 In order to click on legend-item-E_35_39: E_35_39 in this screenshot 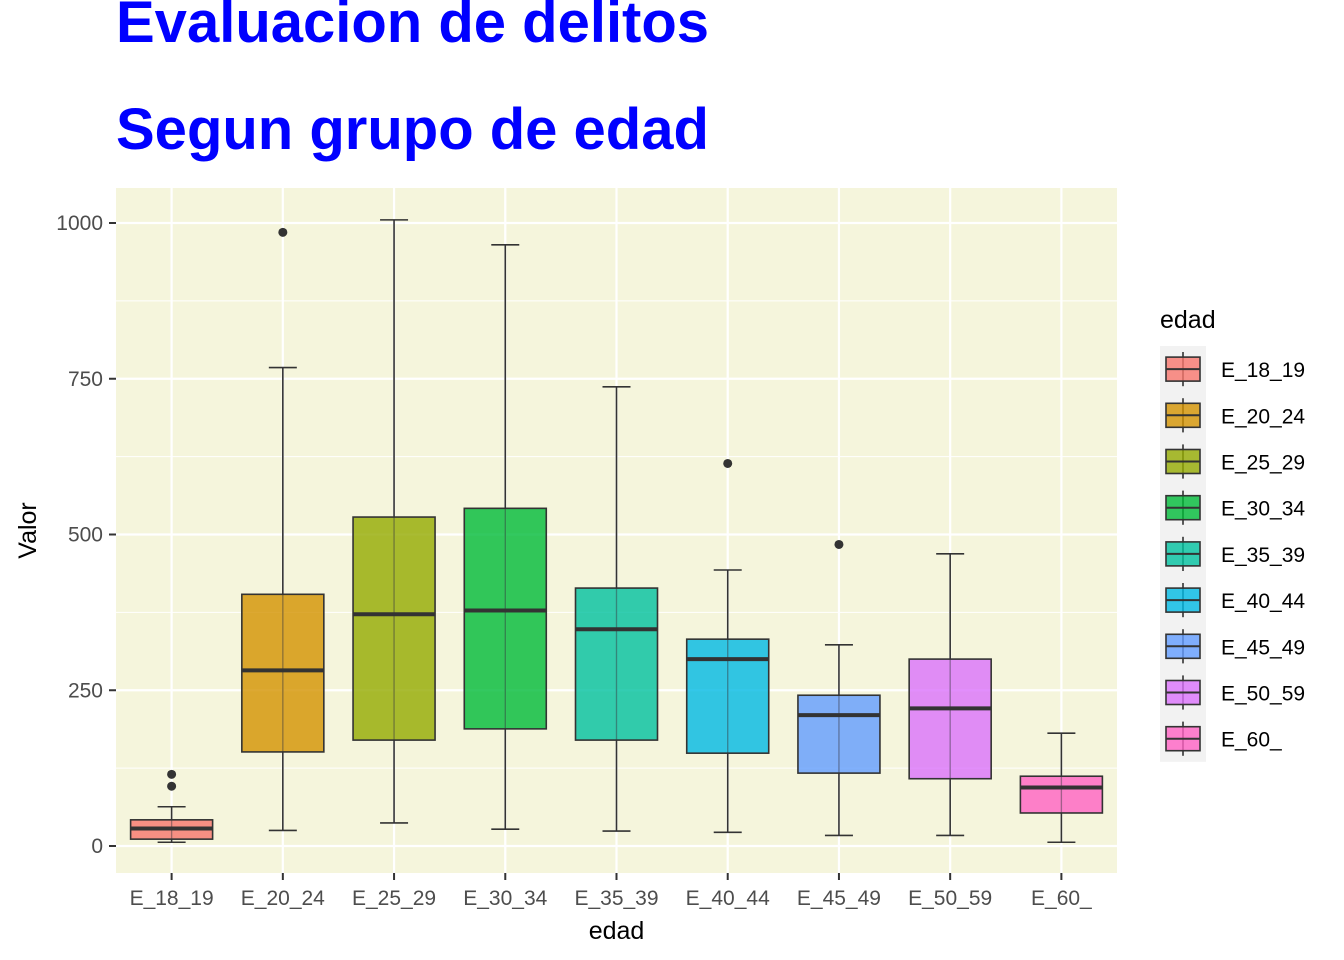, I will do `click(1235, 553)`.